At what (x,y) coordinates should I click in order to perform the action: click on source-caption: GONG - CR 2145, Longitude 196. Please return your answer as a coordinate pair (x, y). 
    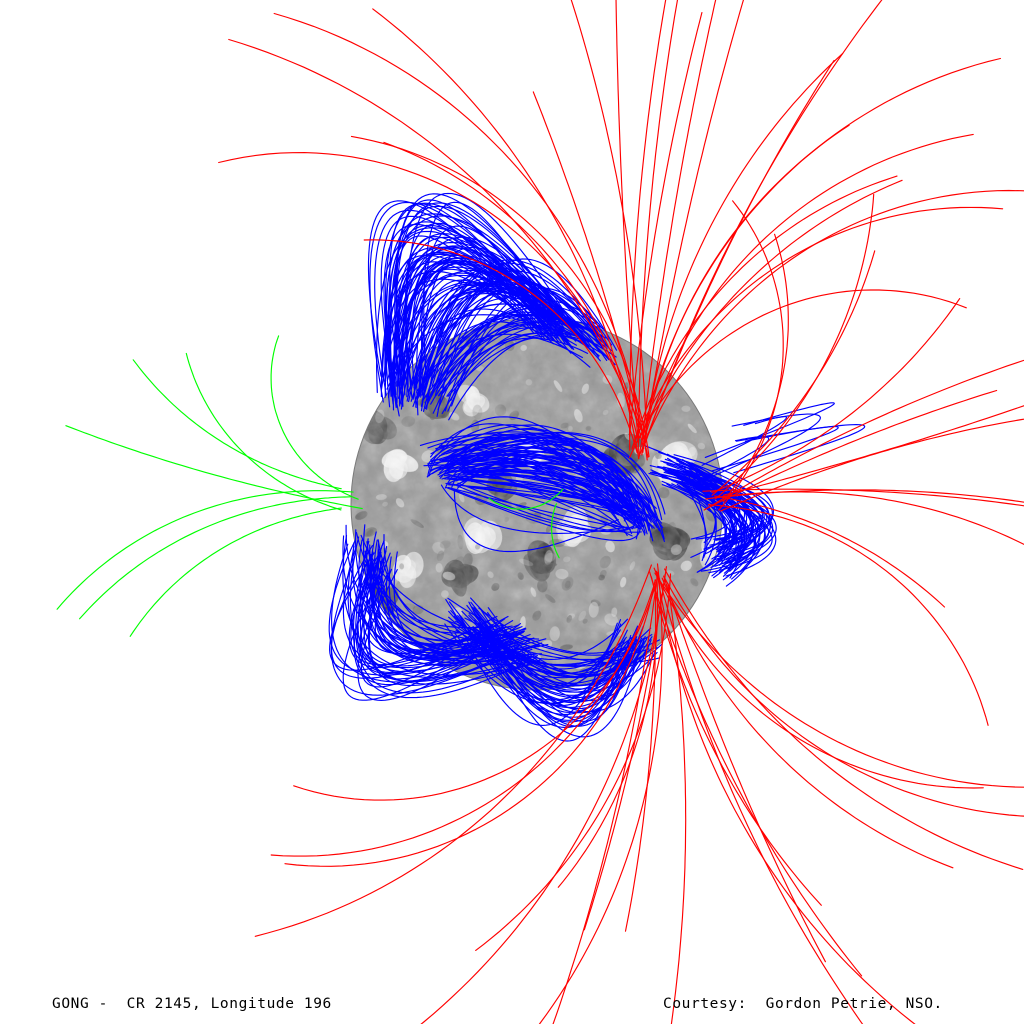
    Looking at the image, I should click on (192, 1003).